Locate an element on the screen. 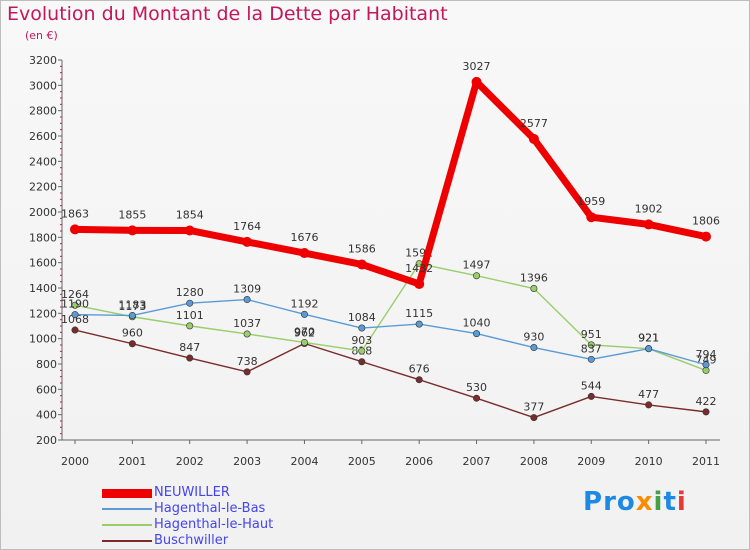  data-label: 544 is located at coordinates (591, 385).